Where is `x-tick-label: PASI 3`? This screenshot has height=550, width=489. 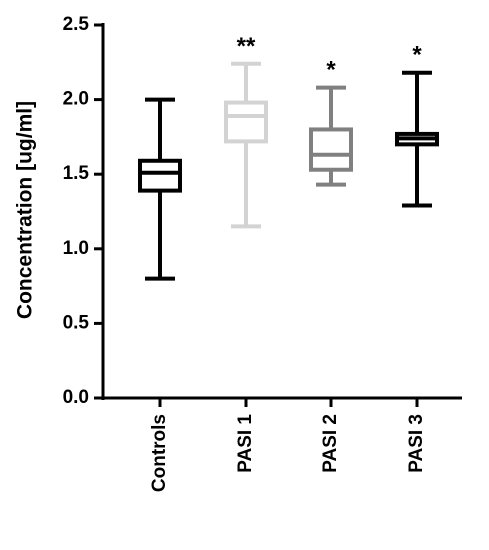
x-tick-label: PASI 3 is located at coordinates (416, 443).